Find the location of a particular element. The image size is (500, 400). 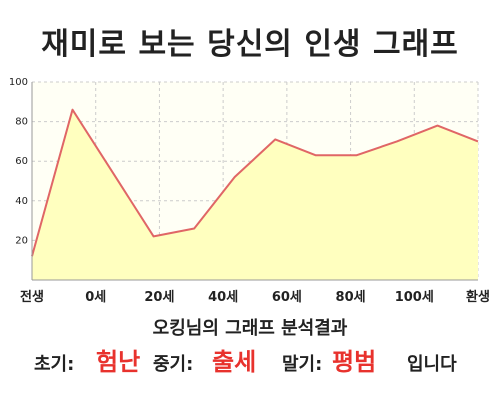

x-tick-label-4: 60세 is located at coordinates (287, 297).